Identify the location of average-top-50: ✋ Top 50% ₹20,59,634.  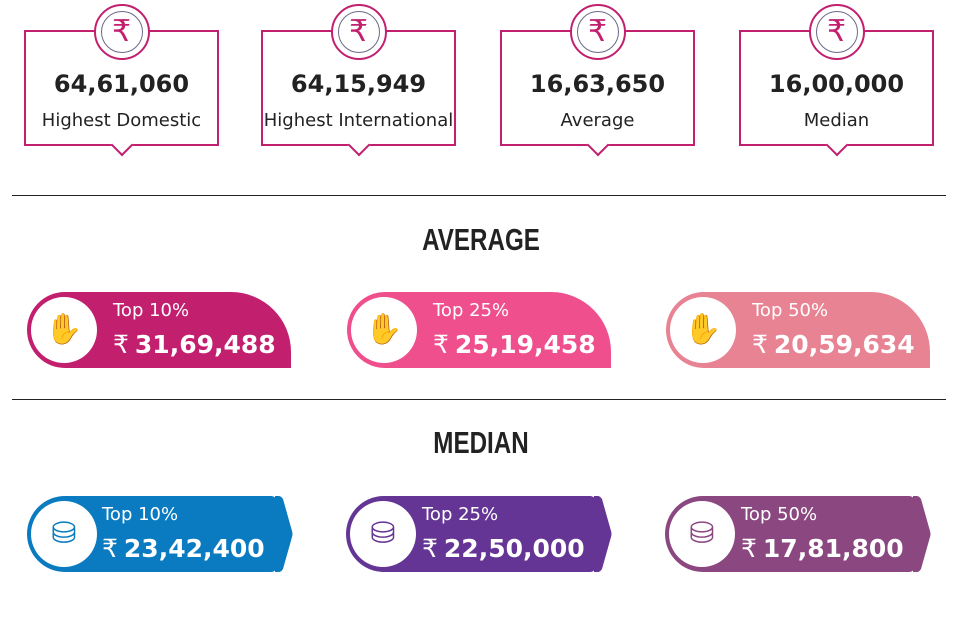
(798, 330).